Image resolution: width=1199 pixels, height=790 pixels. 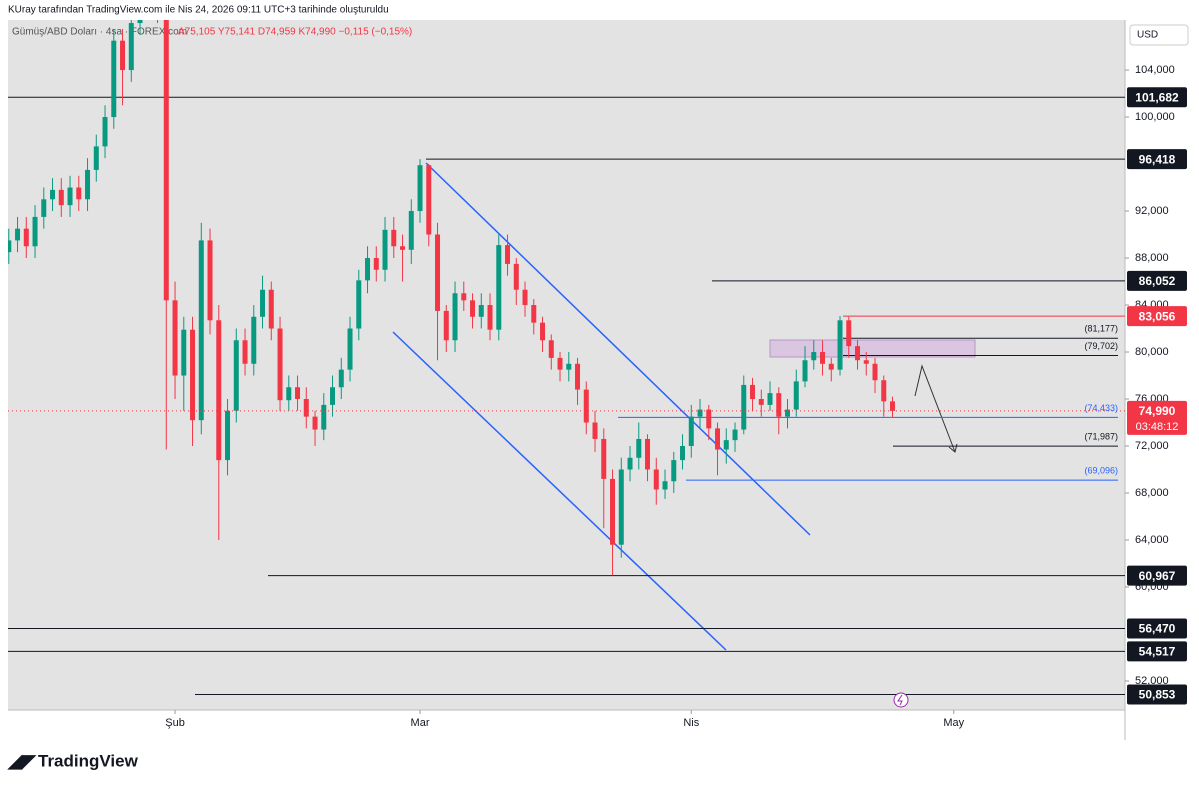 I want to click on event-icon-bolt, so click(x=900, y=700).